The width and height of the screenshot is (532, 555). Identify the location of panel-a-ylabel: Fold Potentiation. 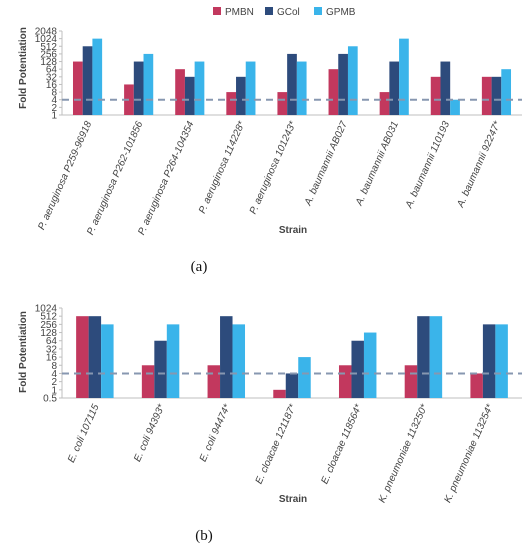
(23, 68).